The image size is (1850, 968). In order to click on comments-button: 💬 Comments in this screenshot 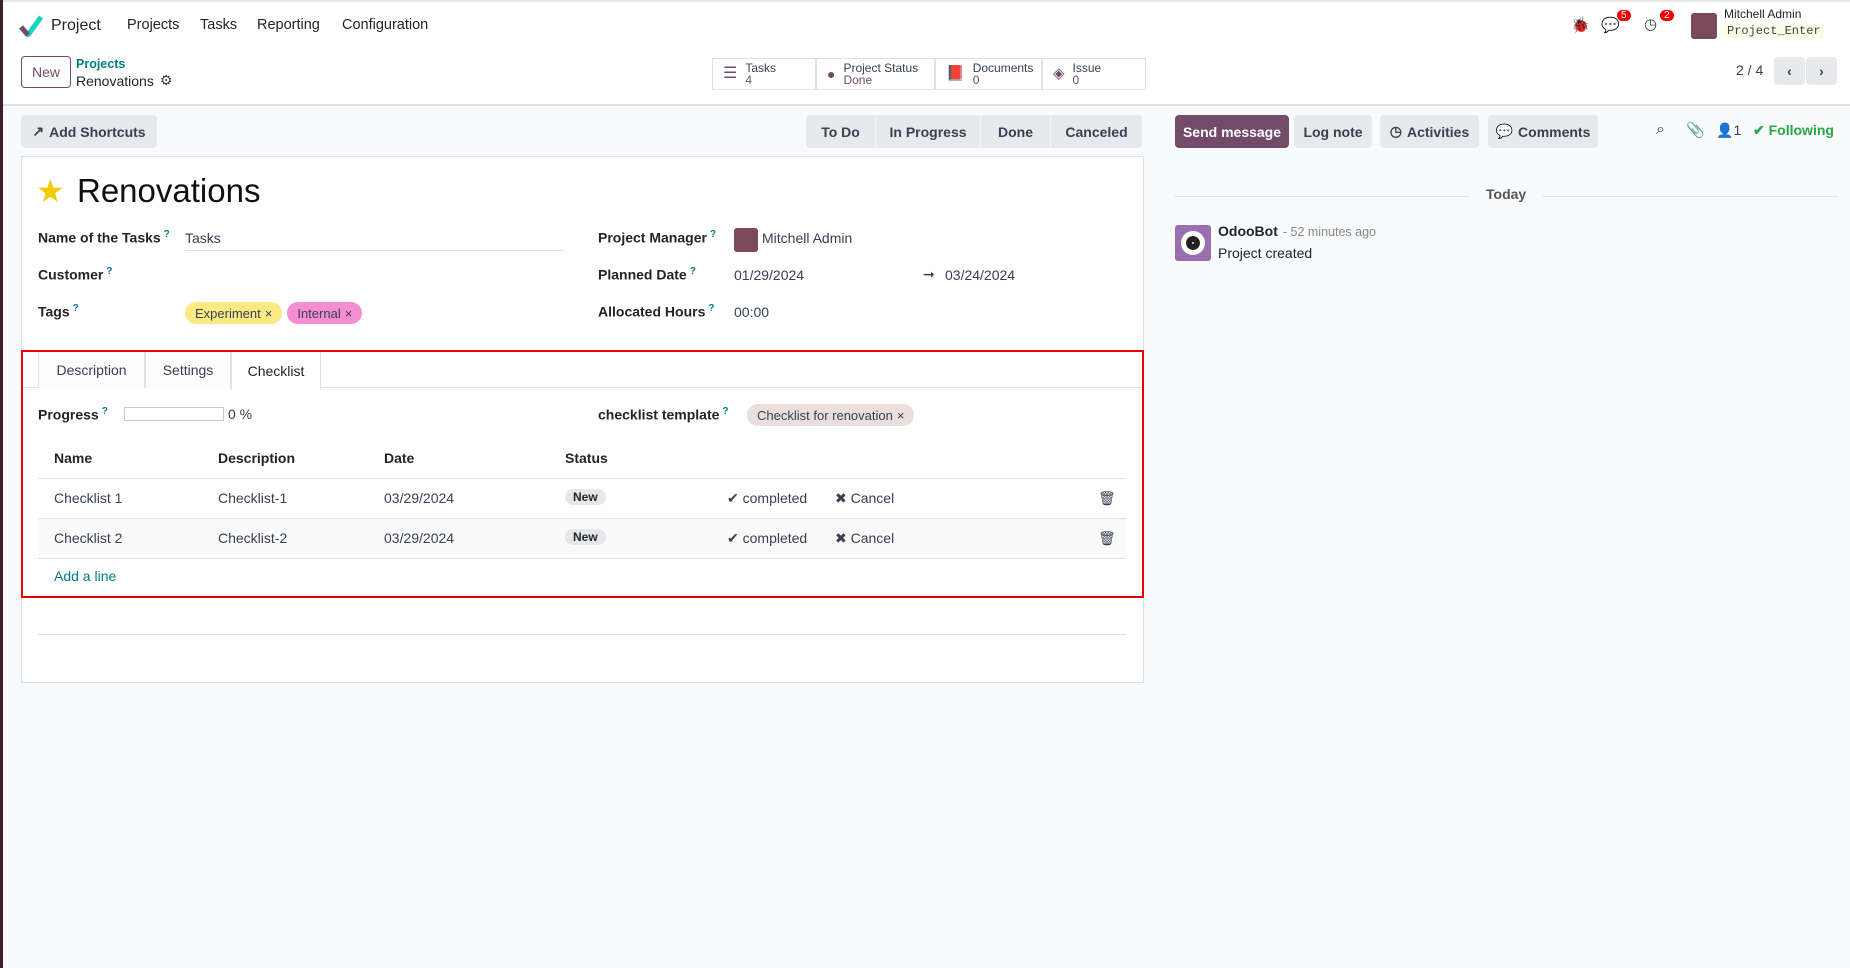, I will do `click(1543, 131)`.